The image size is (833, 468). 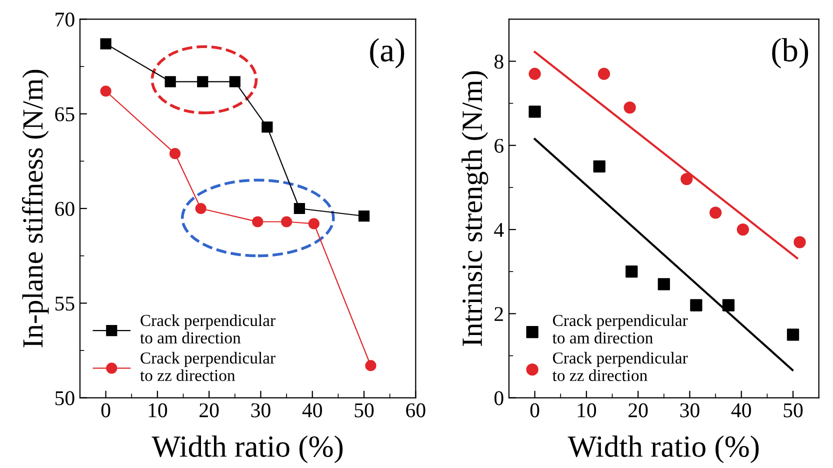 I want to click on y-tick-label: 70, so click(x=65, y=19).